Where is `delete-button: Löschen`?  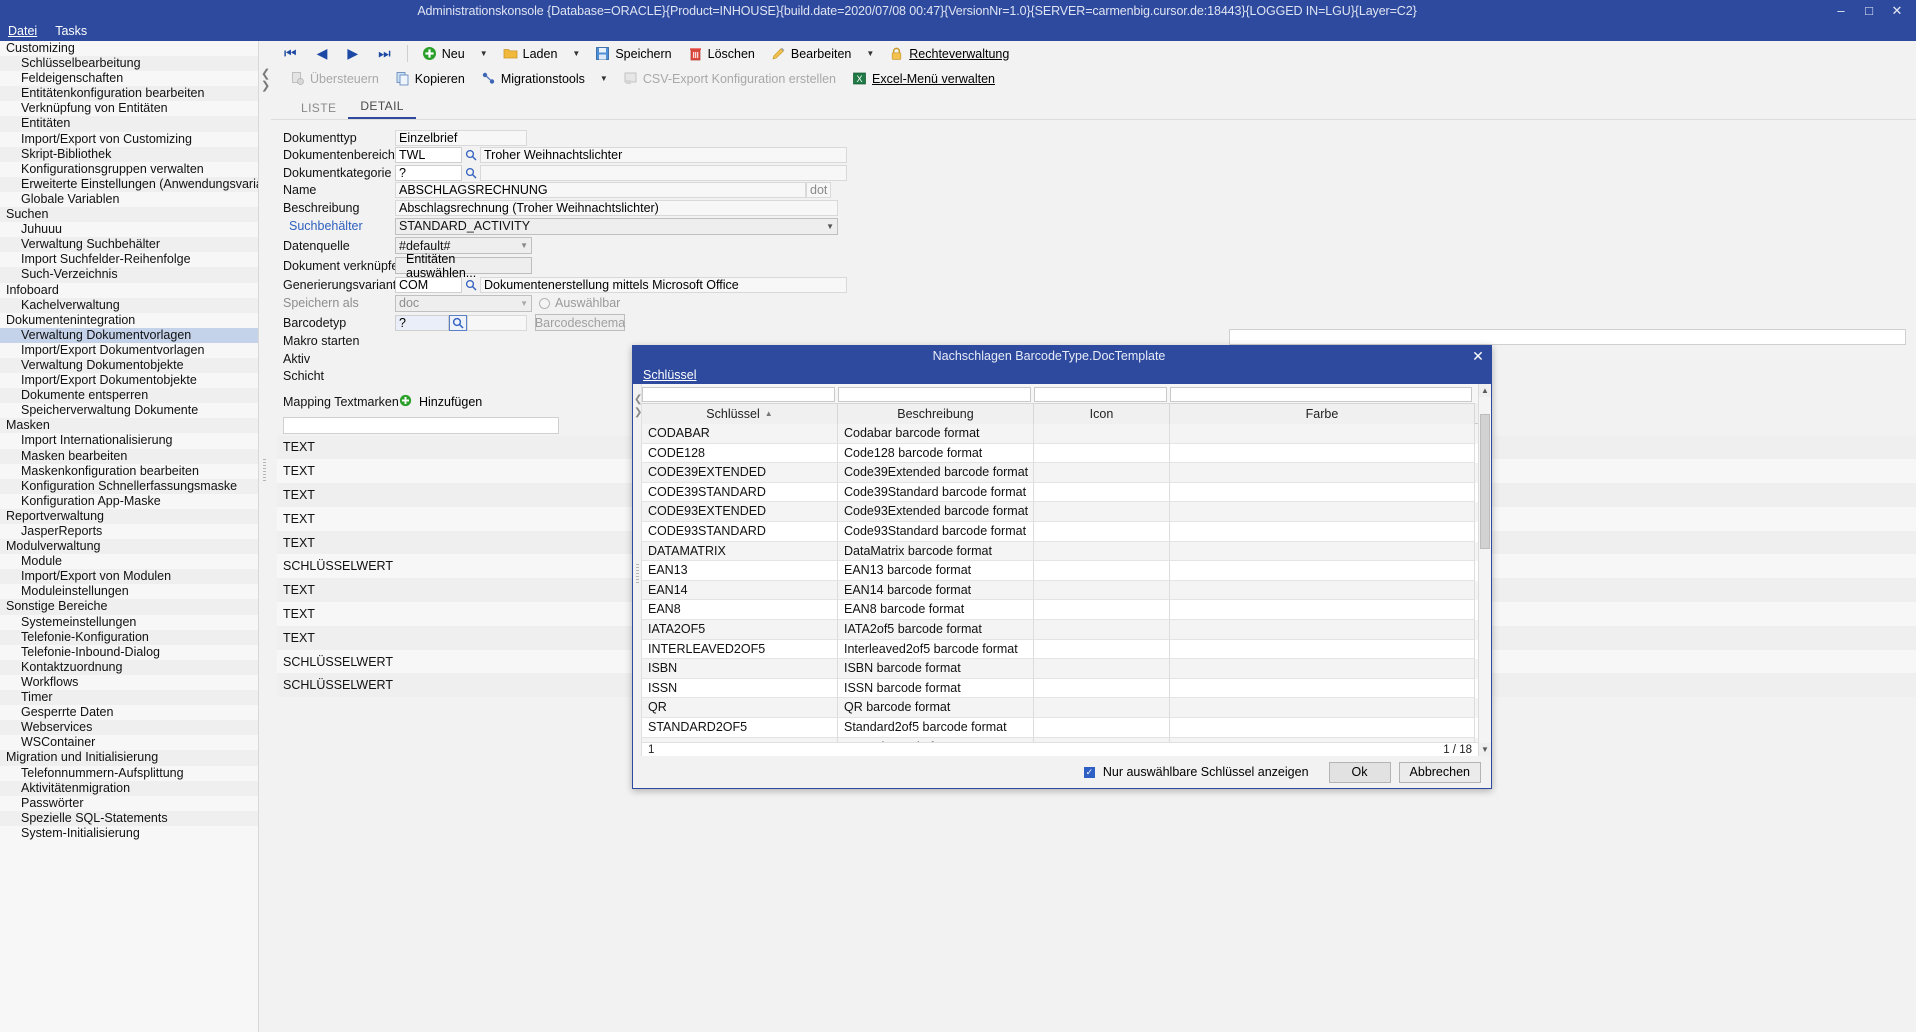 delete-button: Löschen is located at coordinates (721, 53).